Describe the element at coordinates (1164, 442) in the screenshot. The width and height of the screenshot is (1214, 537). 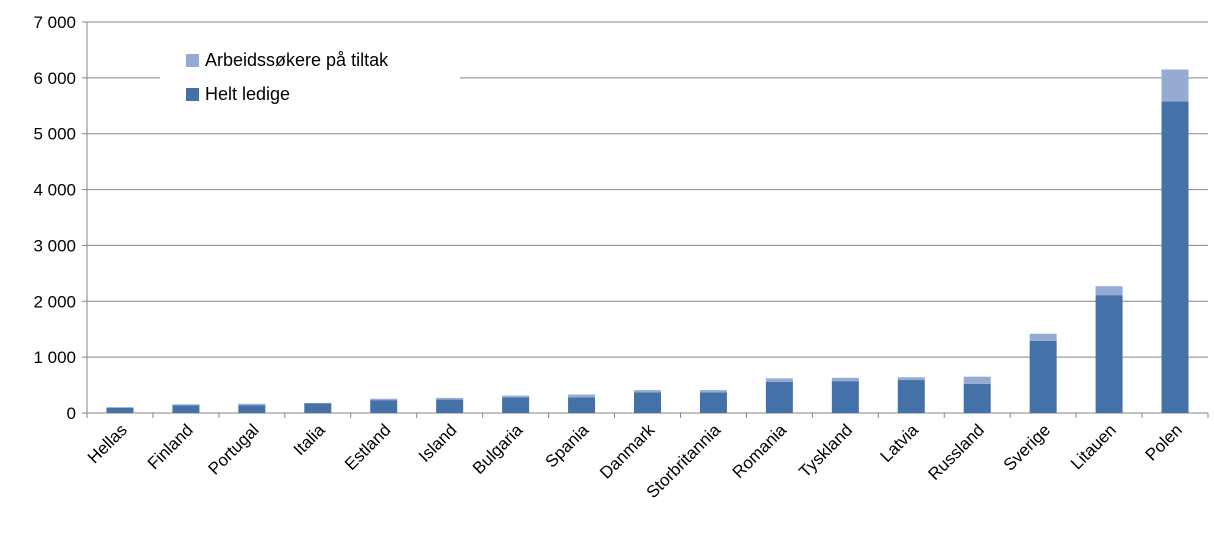
I see `x-tick-label: Polen` at that location.